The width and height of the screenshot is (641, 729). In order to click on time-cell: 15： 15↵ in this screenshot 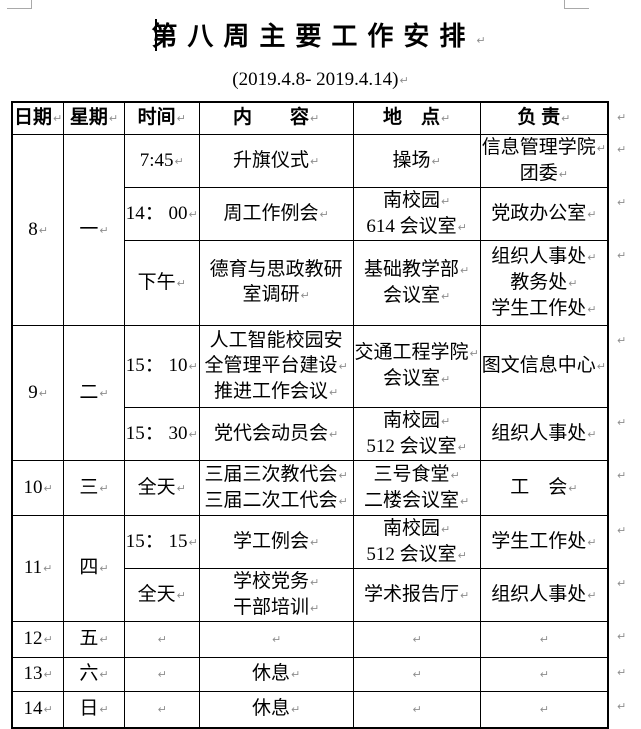, I will do `click(161, 541)`.